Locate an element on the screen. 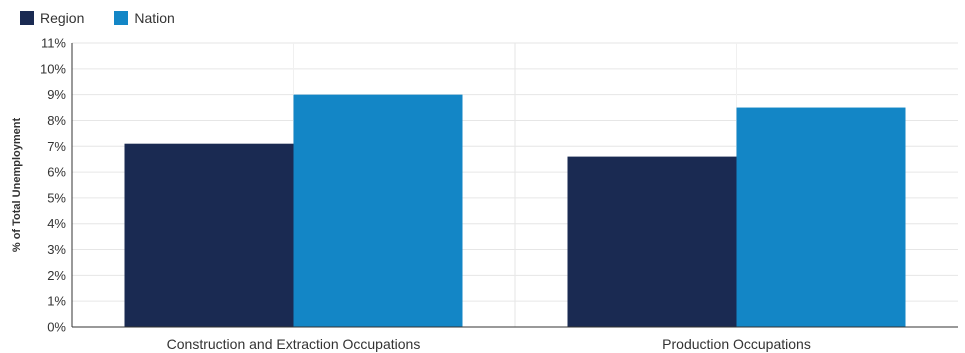 The width and height of the screenshot is (965, 353). y-tick-label: 6% is located at coordinates (56, 172).